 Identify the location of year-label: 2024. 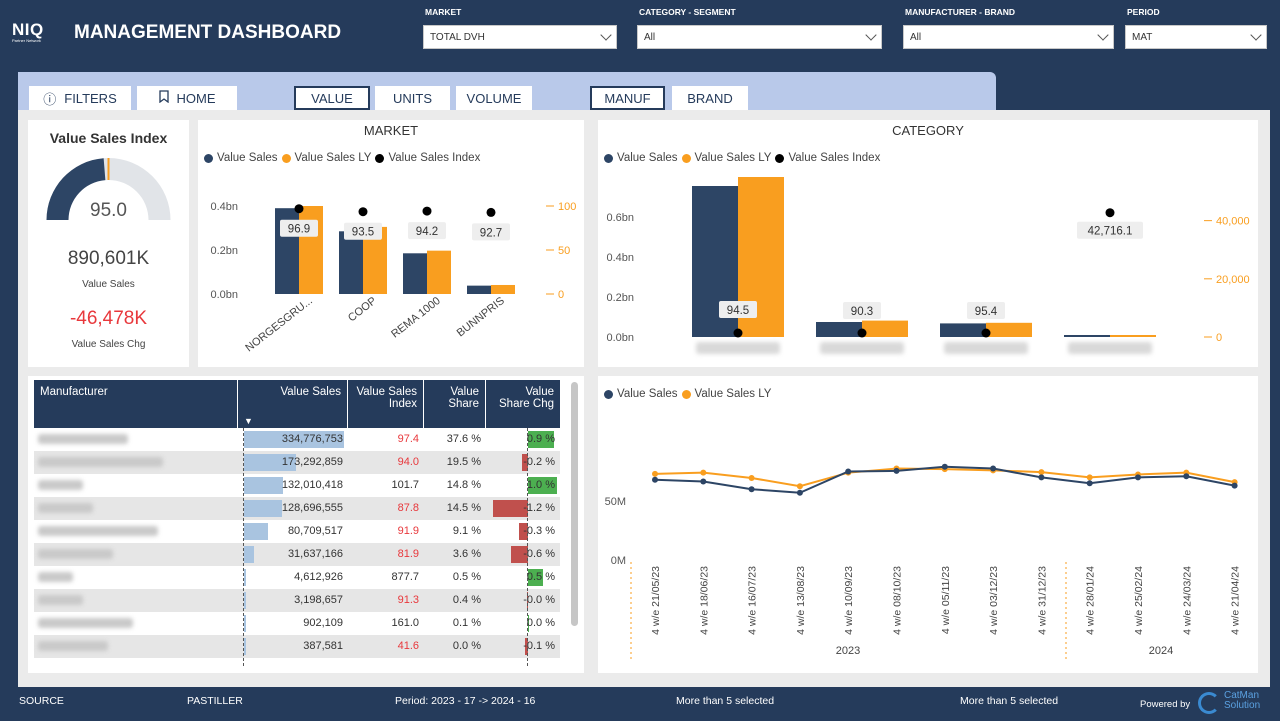
(1161, 651).